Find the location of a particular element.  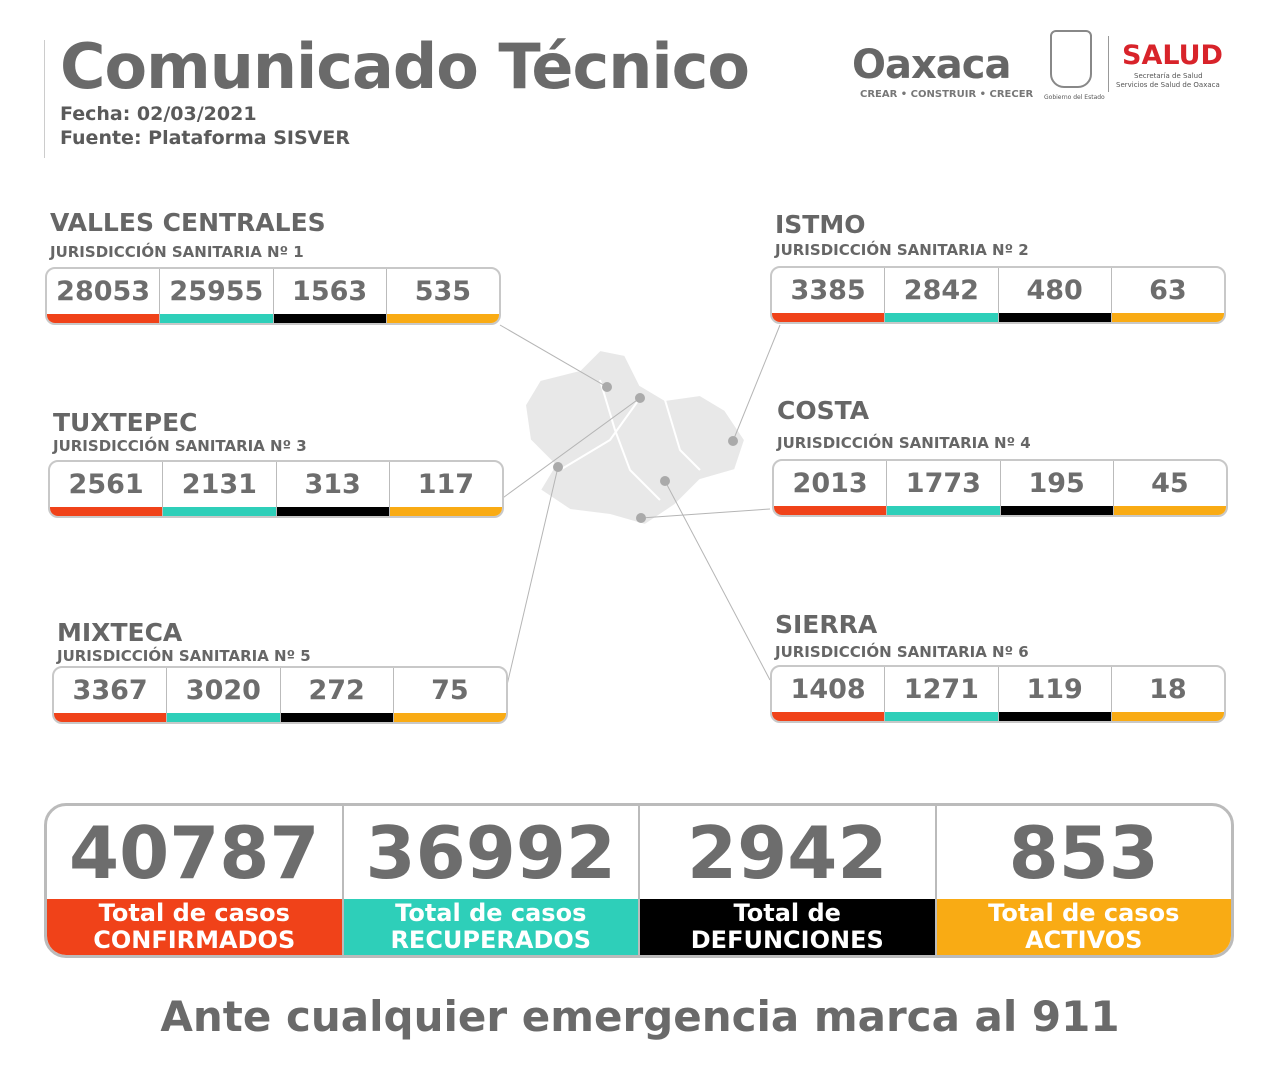

gobierno-label: Gobierno del Estado is located at coordinates (1074, 97).